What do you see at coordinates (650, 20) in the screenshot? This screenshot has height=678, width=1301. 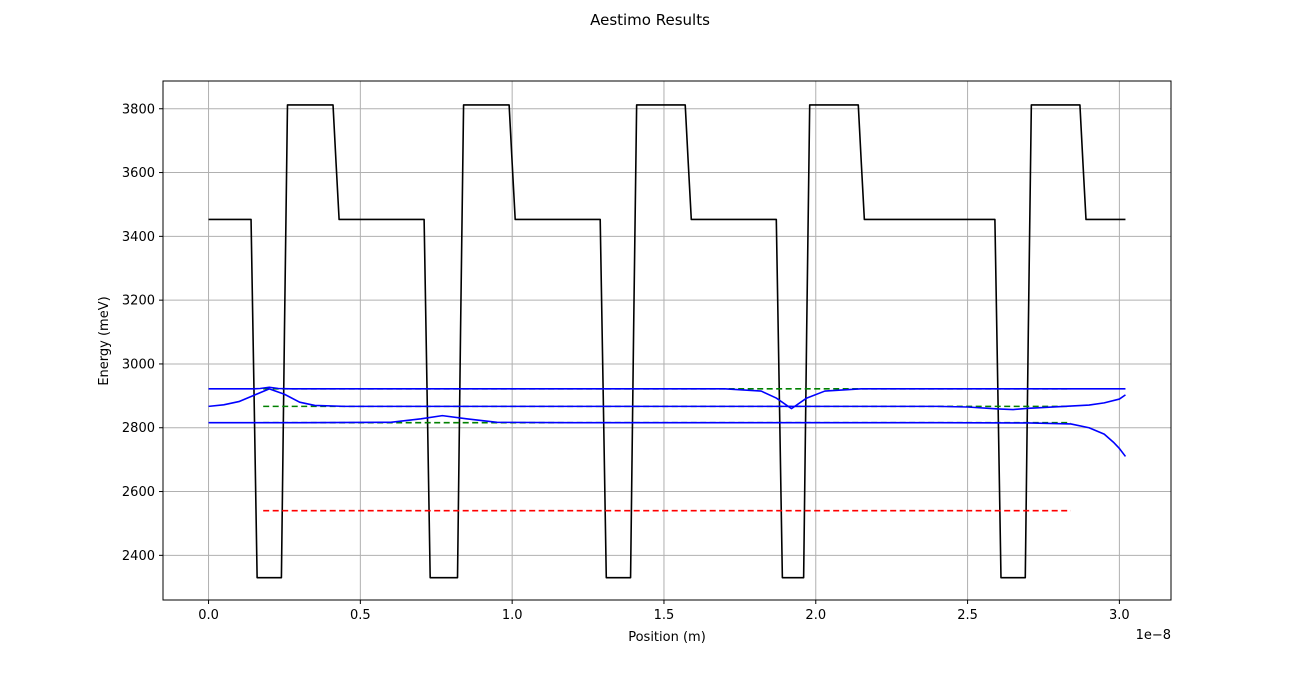 I see `chart-title: Aestimo Results` at bounding box center [650, 20].